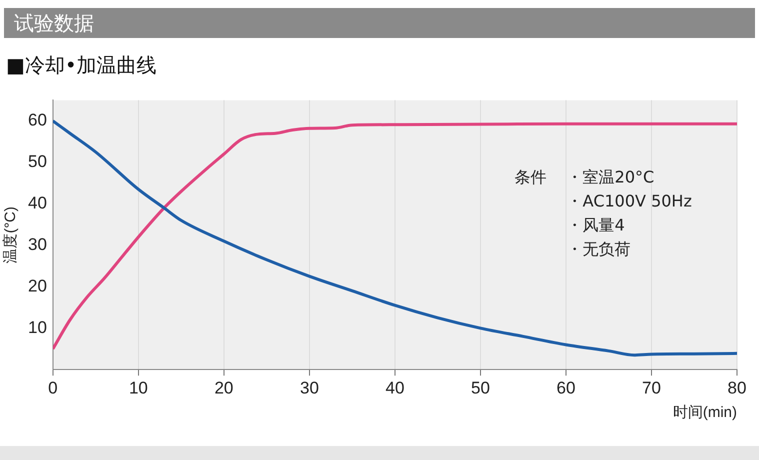 The height and width of the screenshot is (460, 759). I want to click on chart-title: 试验数据, so click(379, 23).